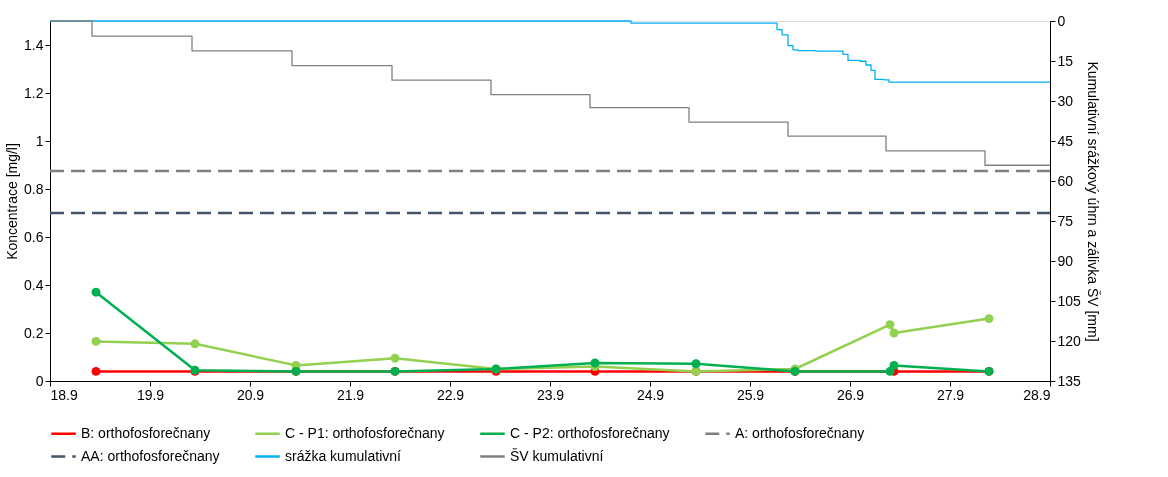  Describe the element at coordinates (1092, 201) in the screenshot. I see `y2-axis-title: Kumulativní srážkový úhrn a zálivka ŠV [mm]` at that location.